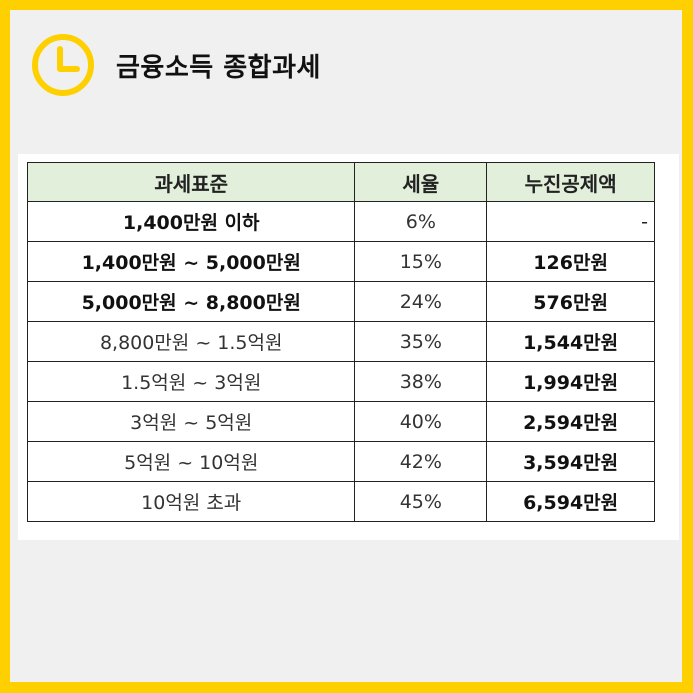  I want to click on table-row: 1.5억원 ~ 3억원 38% 1,994만원, so click(340, 381).